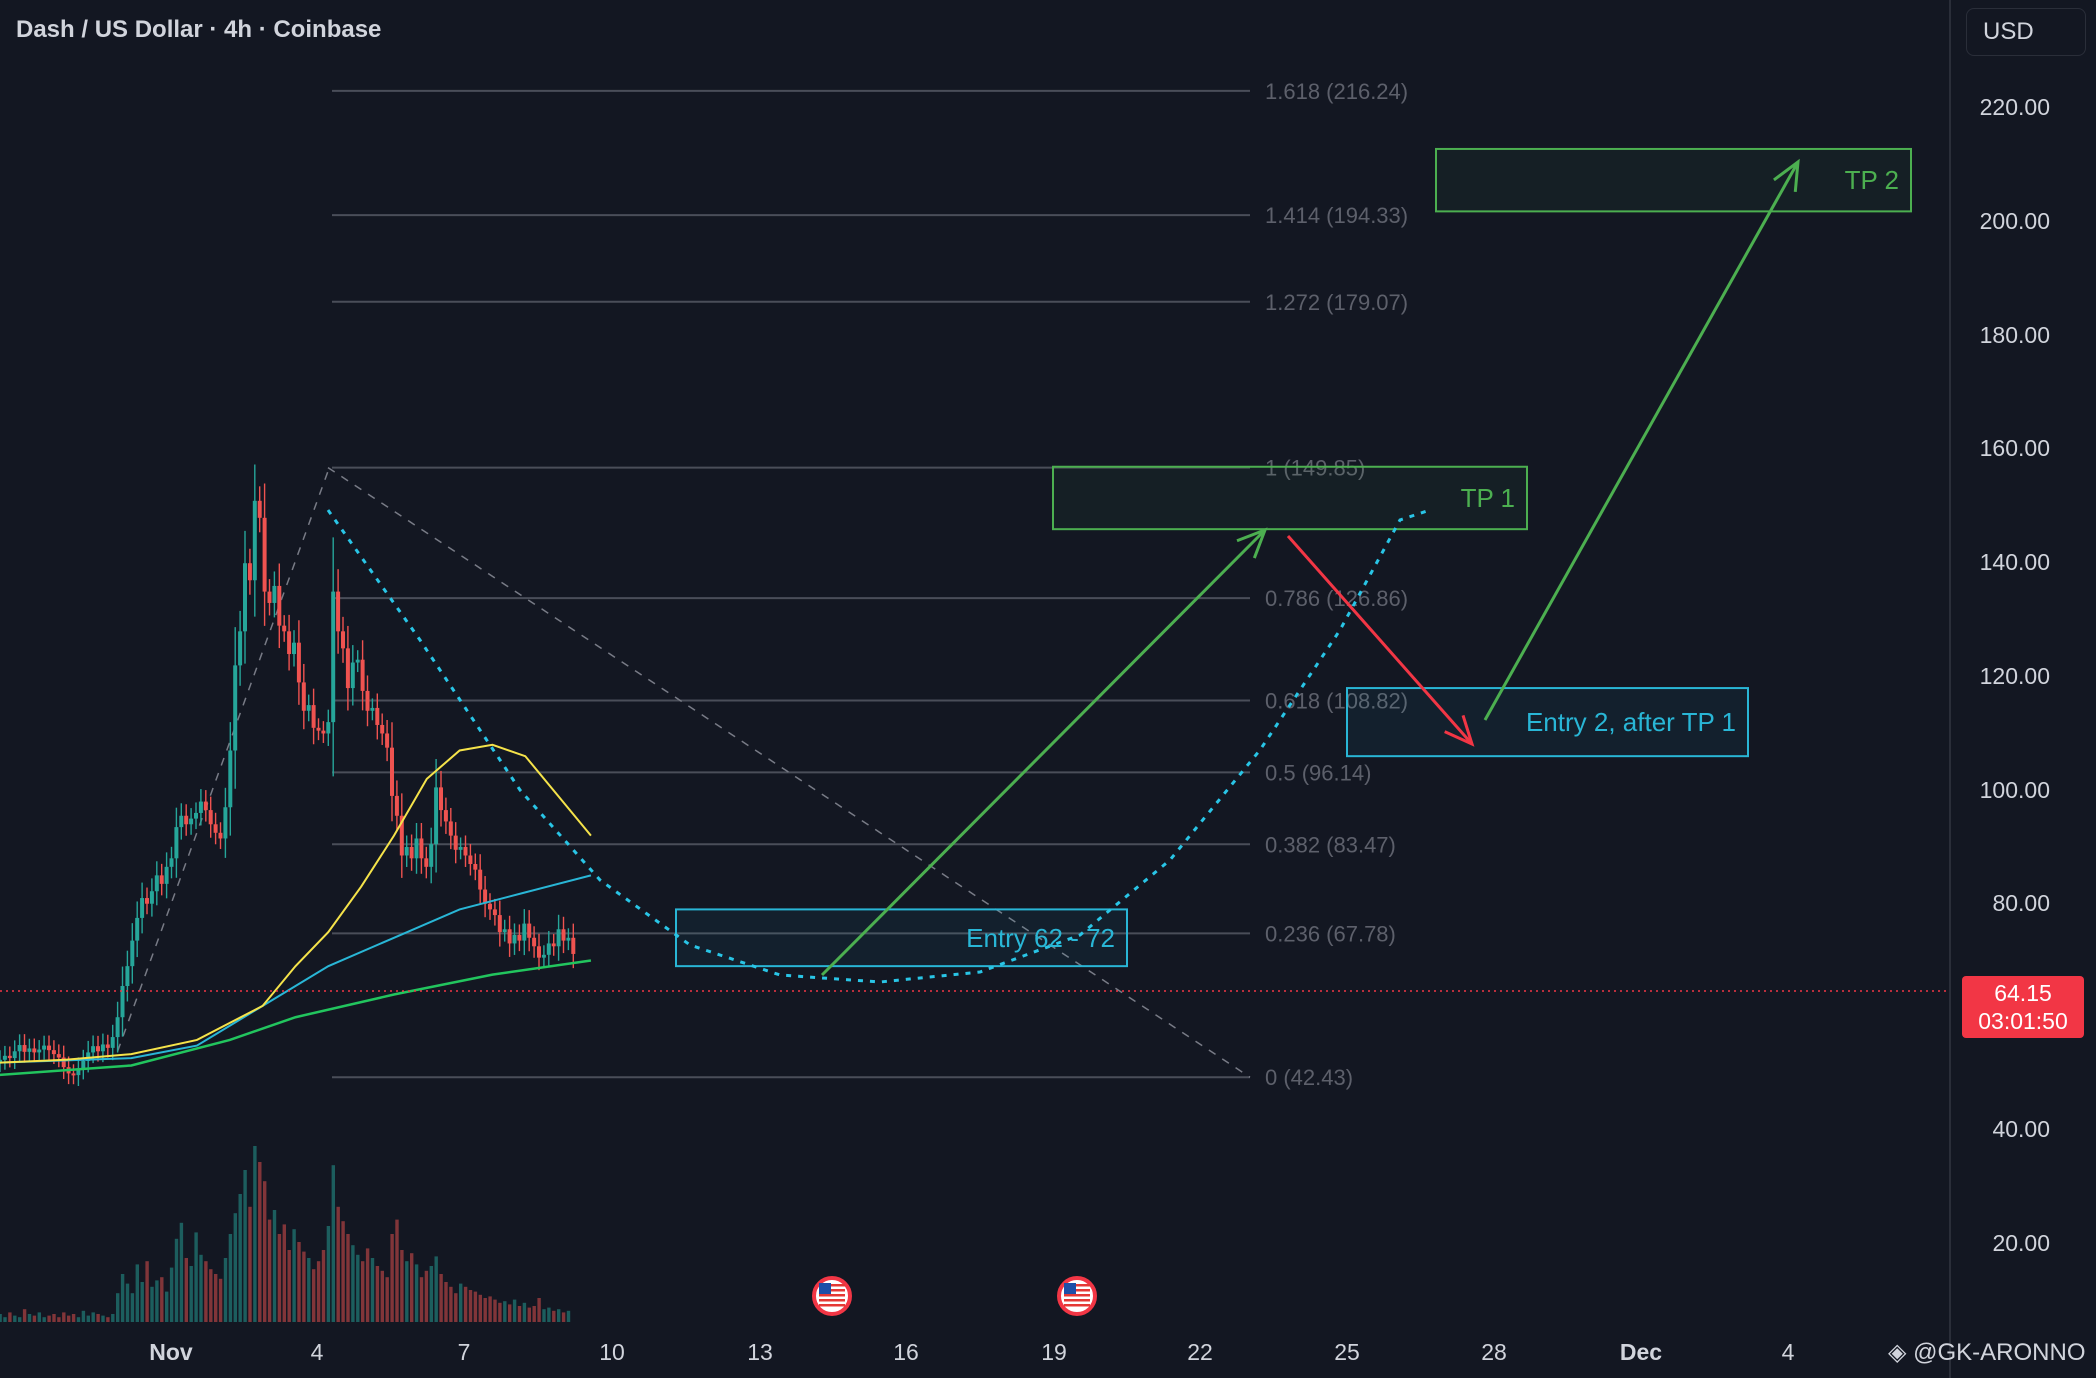 The image size is (2096, 1378). Describe the element at coordinates (1631, 722) in the screenshot. I see `zone-label: Entry 2, after TP 1` at that location.